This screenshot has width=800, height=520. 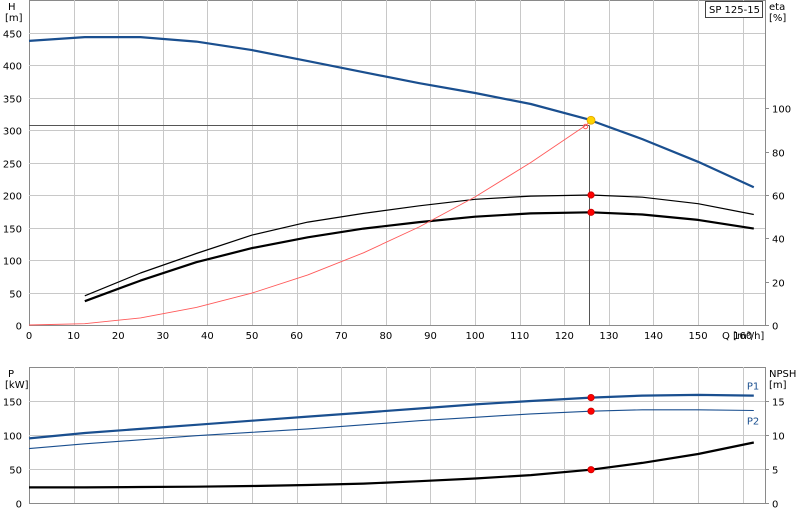 What do you see at coordinates (17, 385) in the screenshot?
I see `y-left-axis-unit: [kW]` at bounding box center [17, 385].